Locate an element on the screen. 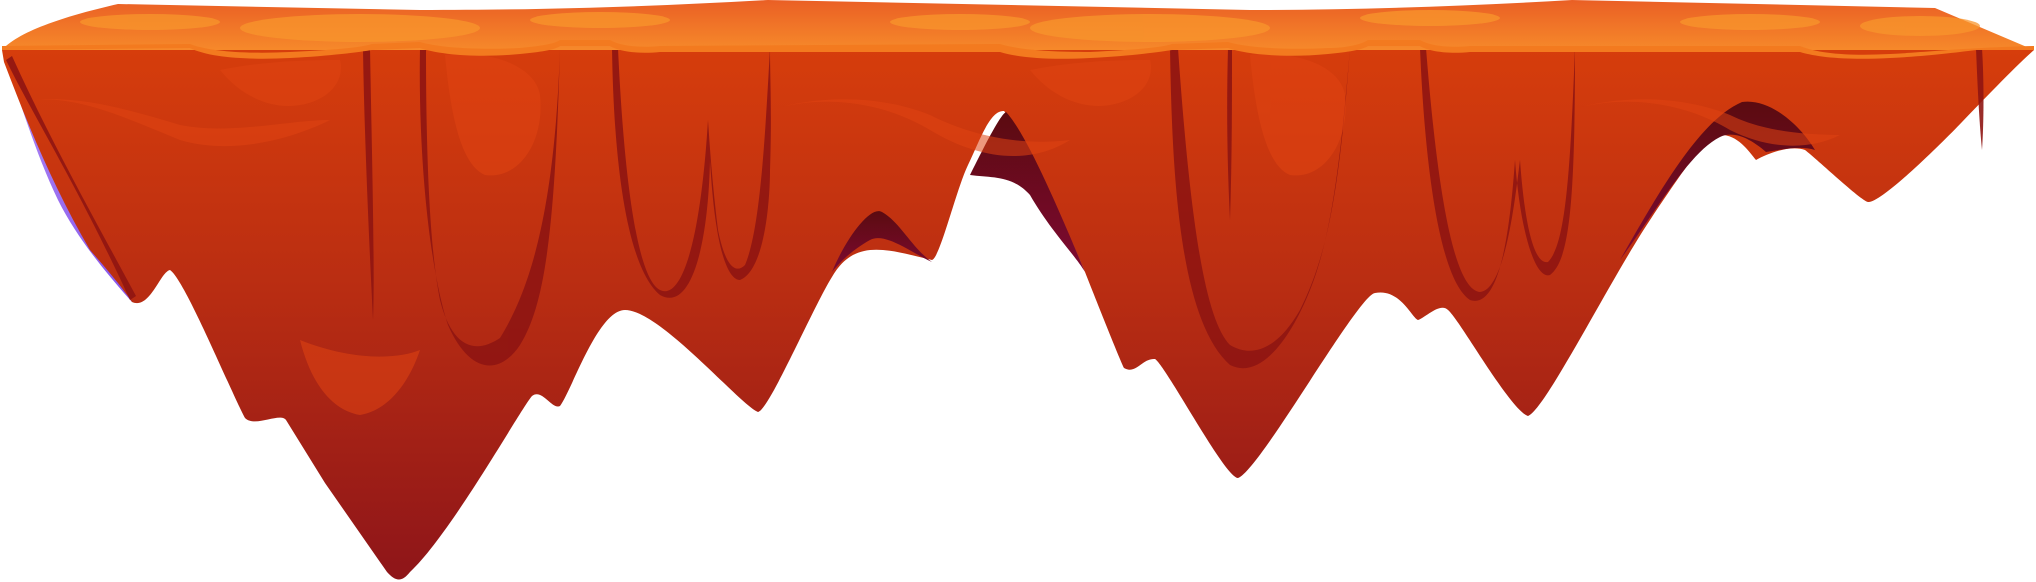  top-surface-highlights is located at coordinates (1030, 26).